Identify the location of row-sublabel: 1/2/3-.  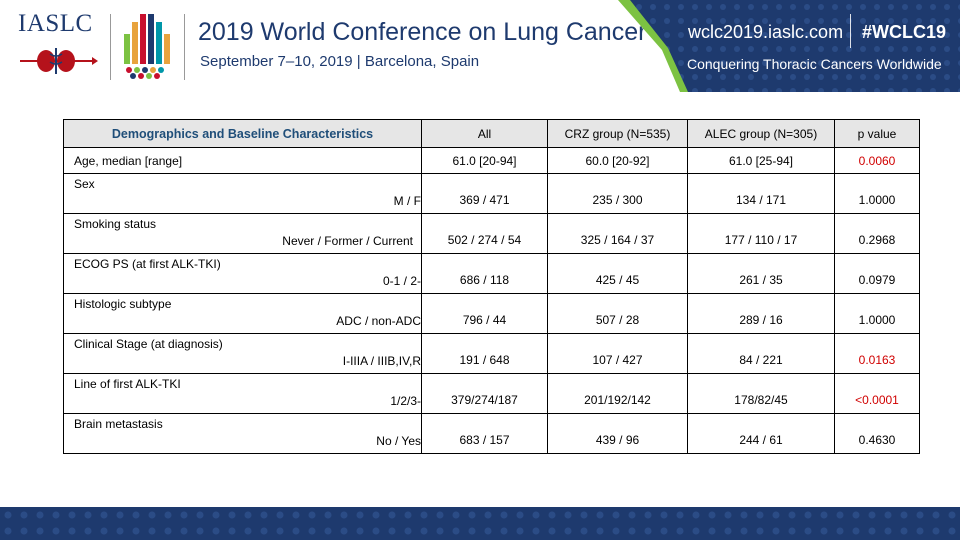
(405, 401).